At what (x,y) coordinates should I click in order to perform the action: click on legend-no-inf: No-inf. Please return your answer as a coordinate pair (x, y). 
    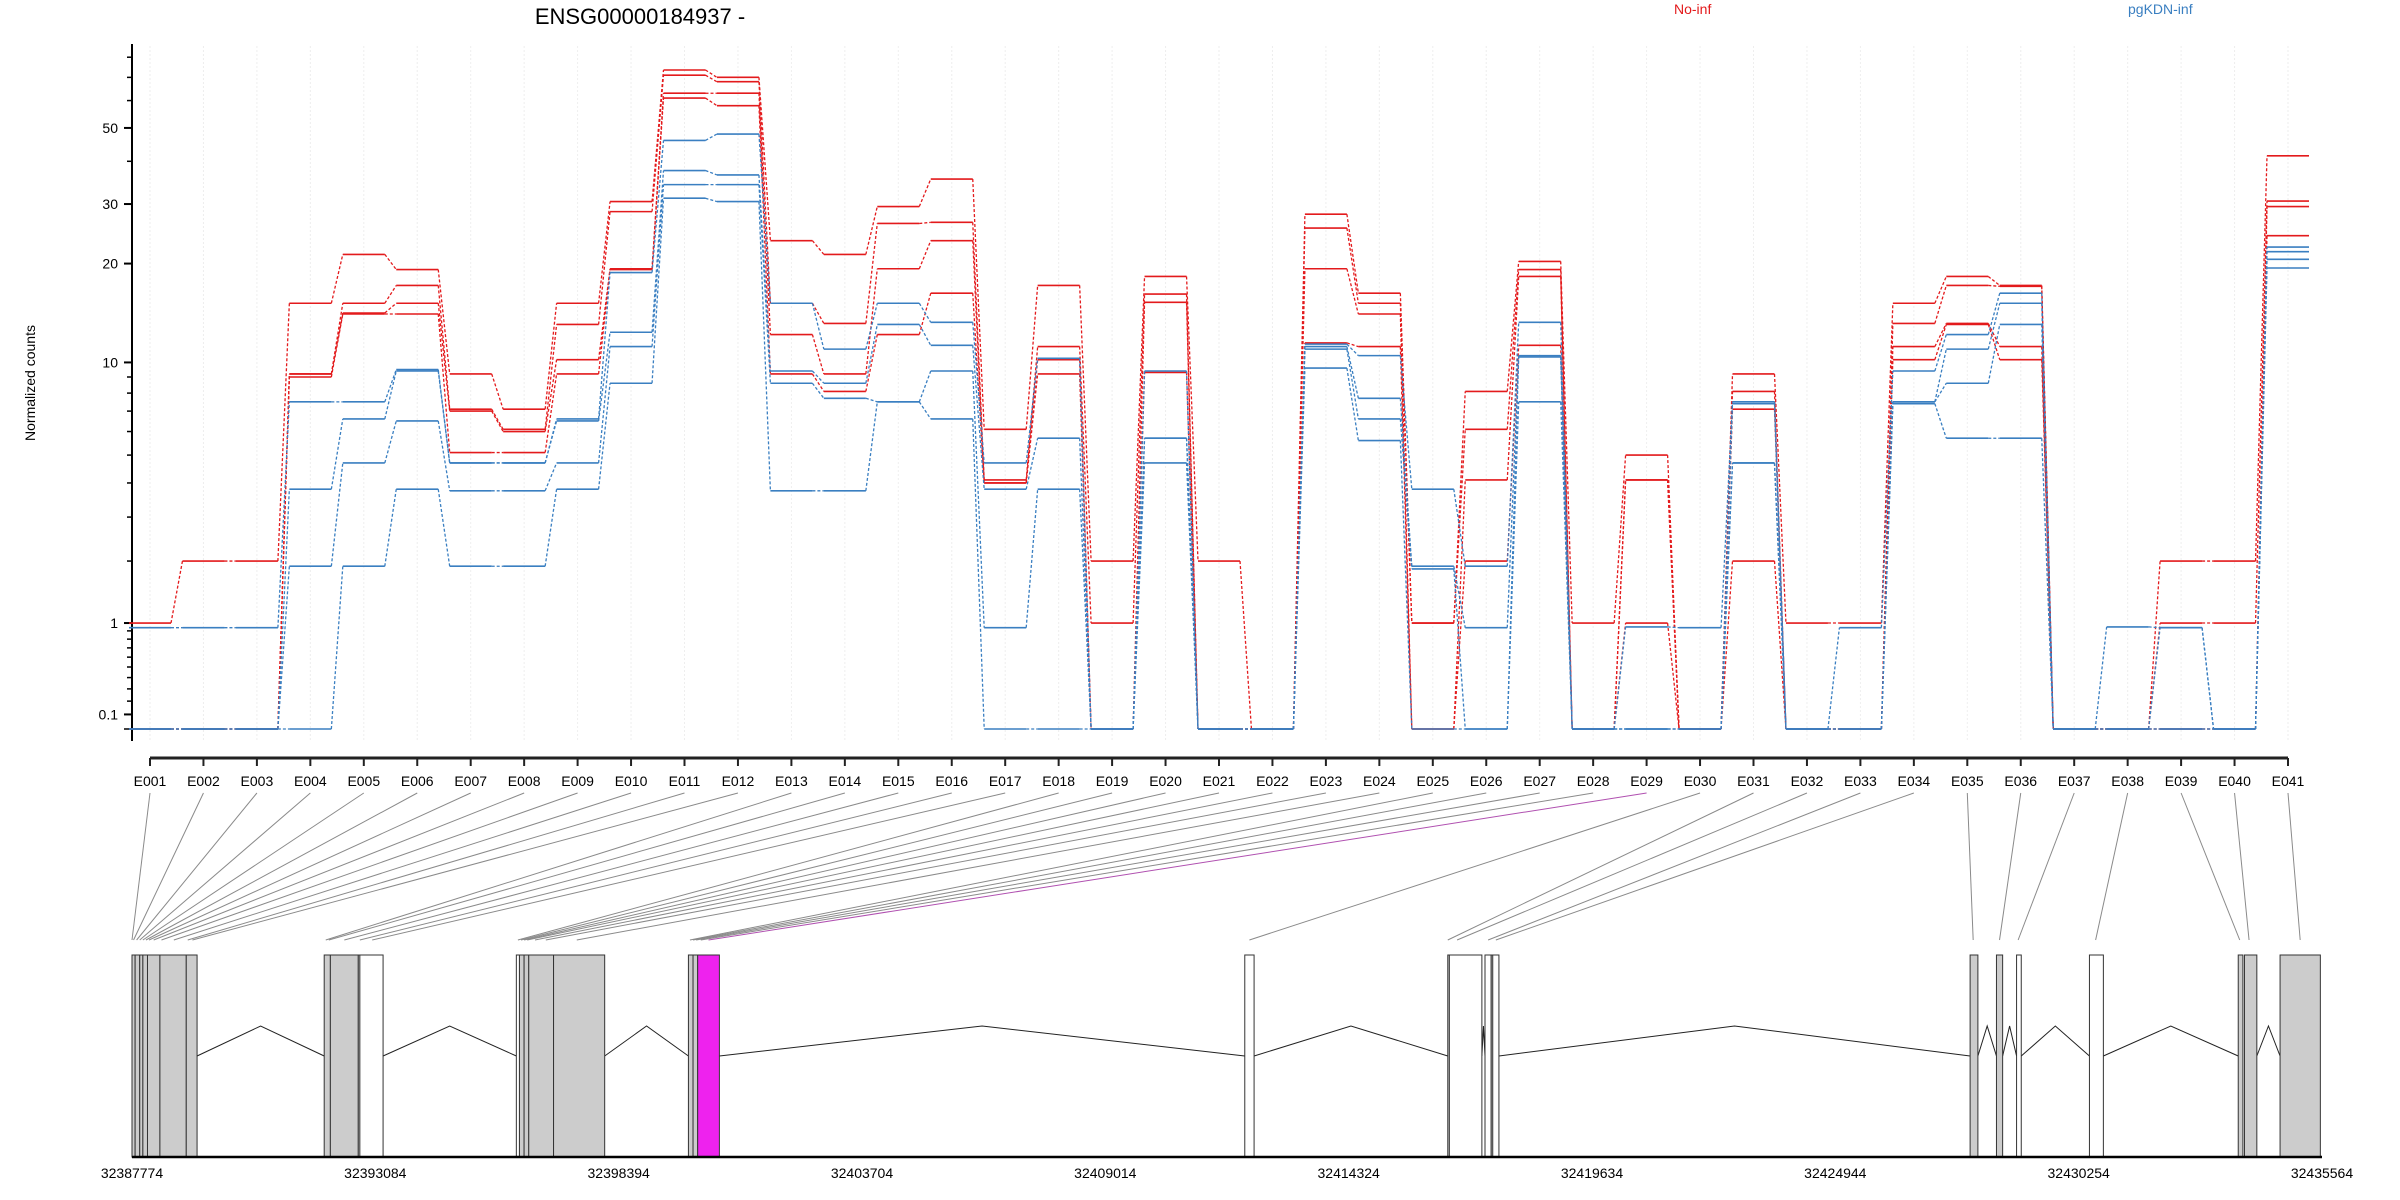
    Looking at the image, I should click on (1693, 9).